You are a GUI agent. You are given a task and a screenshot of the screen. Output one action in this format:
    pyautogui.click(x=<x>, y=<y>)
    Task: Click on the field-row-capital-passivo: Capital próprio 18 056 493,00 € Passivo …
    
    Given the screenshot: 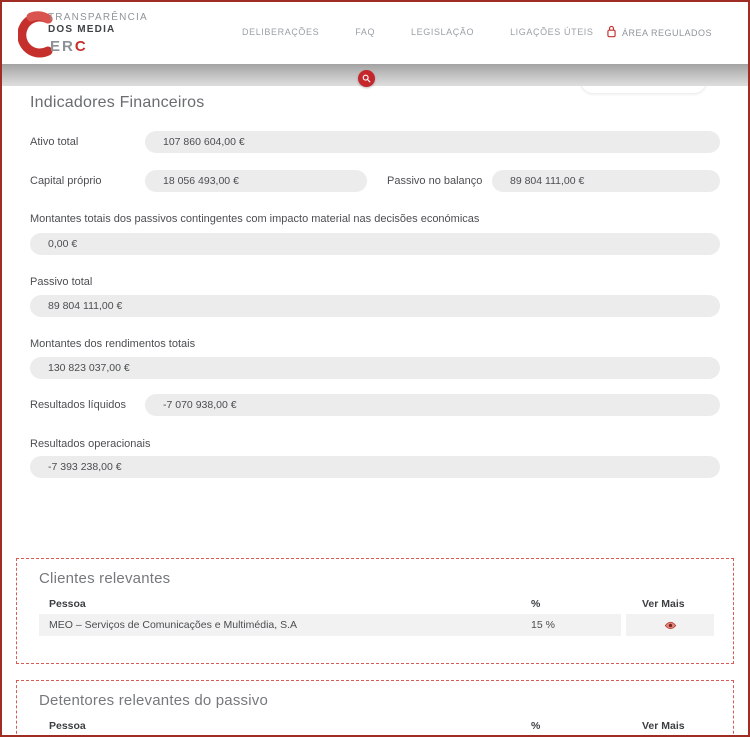 What is the action you would take?
    pyautogui.click(x=375, y=181)
    